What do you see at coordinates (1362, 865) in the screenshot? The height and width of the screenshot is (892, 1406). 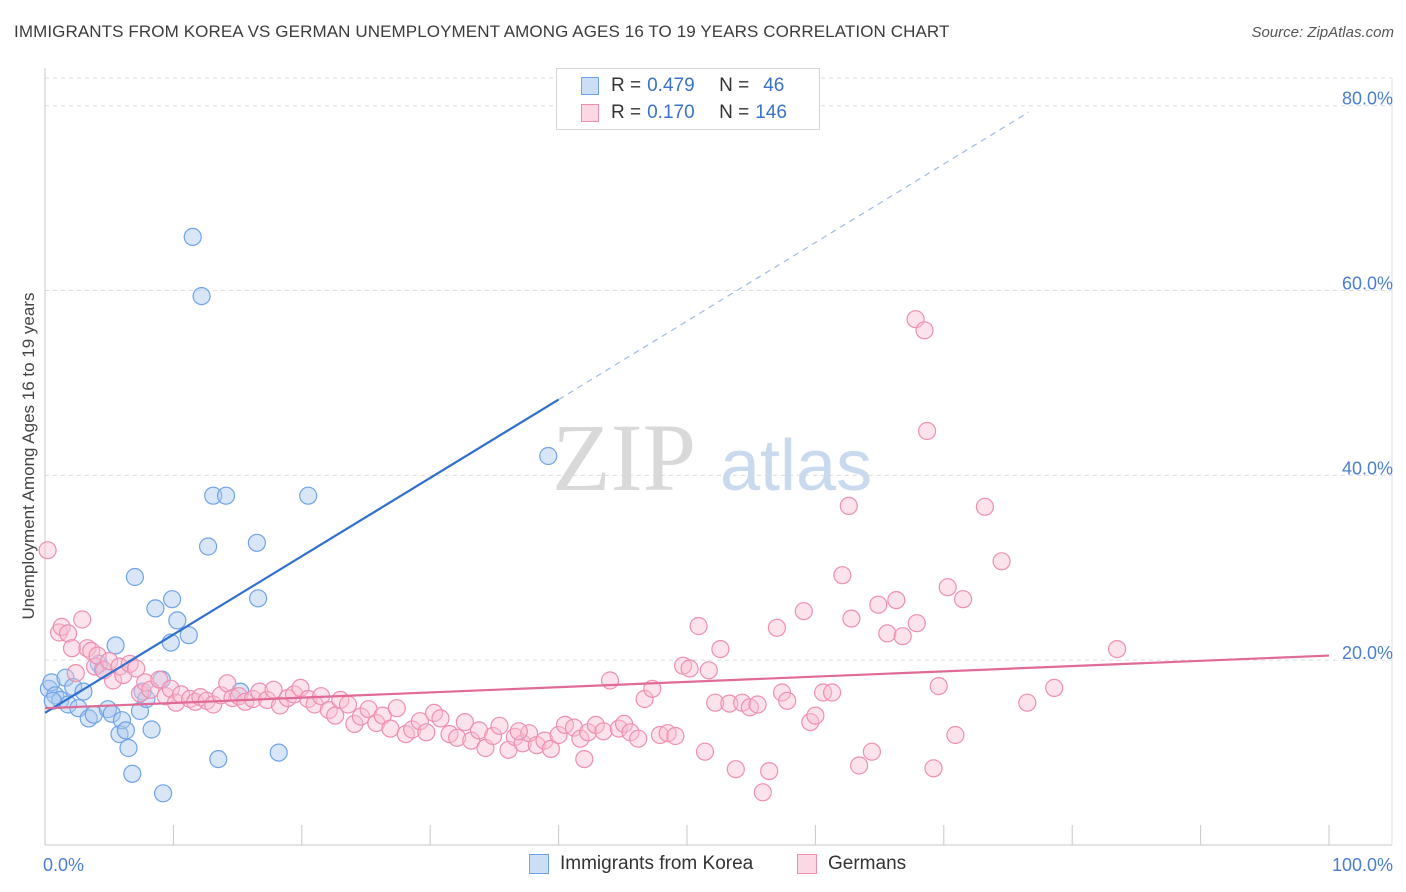 I see `x-tick-label: 100.0%` at bounding box center [1362, 865].